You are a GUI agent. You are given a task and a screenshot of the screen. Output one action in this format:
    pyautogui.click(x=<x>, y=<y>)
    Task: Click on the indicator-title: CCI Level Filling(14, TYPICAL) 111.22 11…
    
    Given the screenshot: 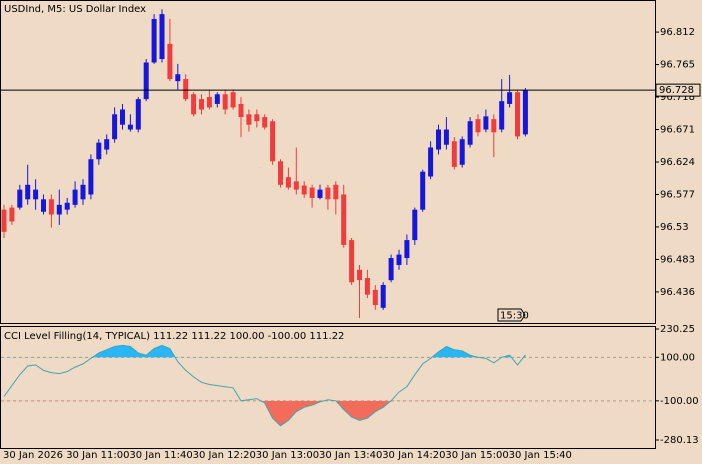 What is the action you would take?
    pyautogui.click(x=174, y=336)
    